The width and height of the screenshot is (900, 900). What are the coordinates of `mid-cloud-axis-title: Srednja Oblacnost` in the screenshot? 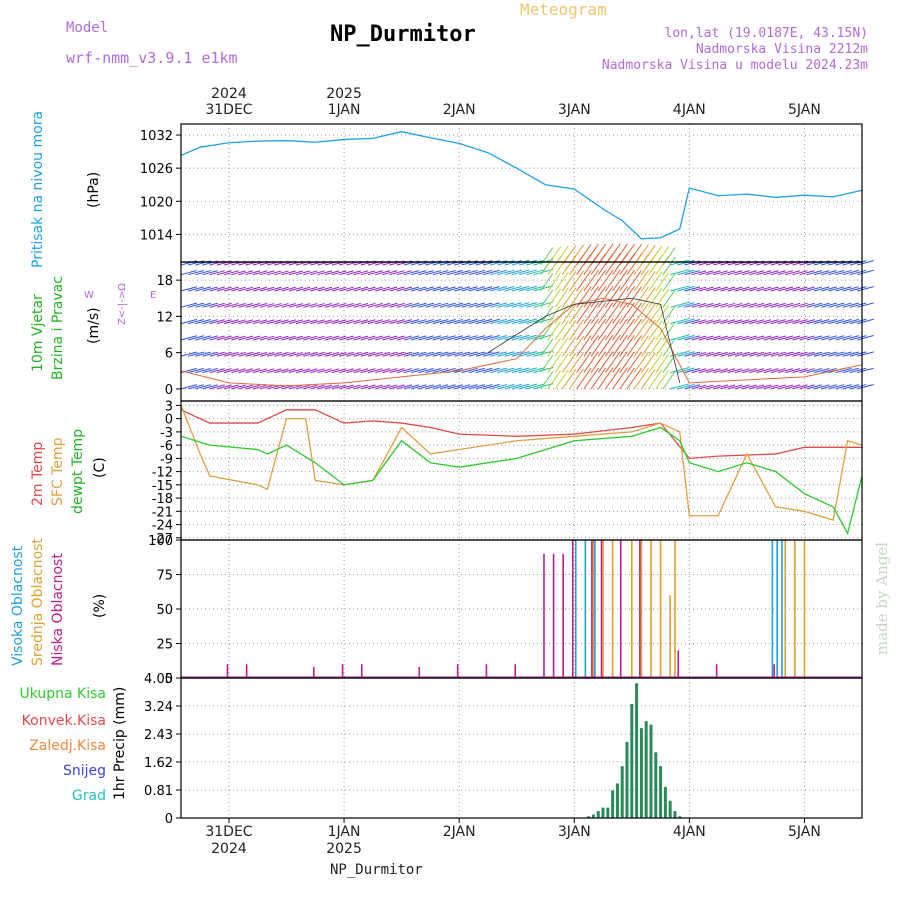 It's located at (38, 602).